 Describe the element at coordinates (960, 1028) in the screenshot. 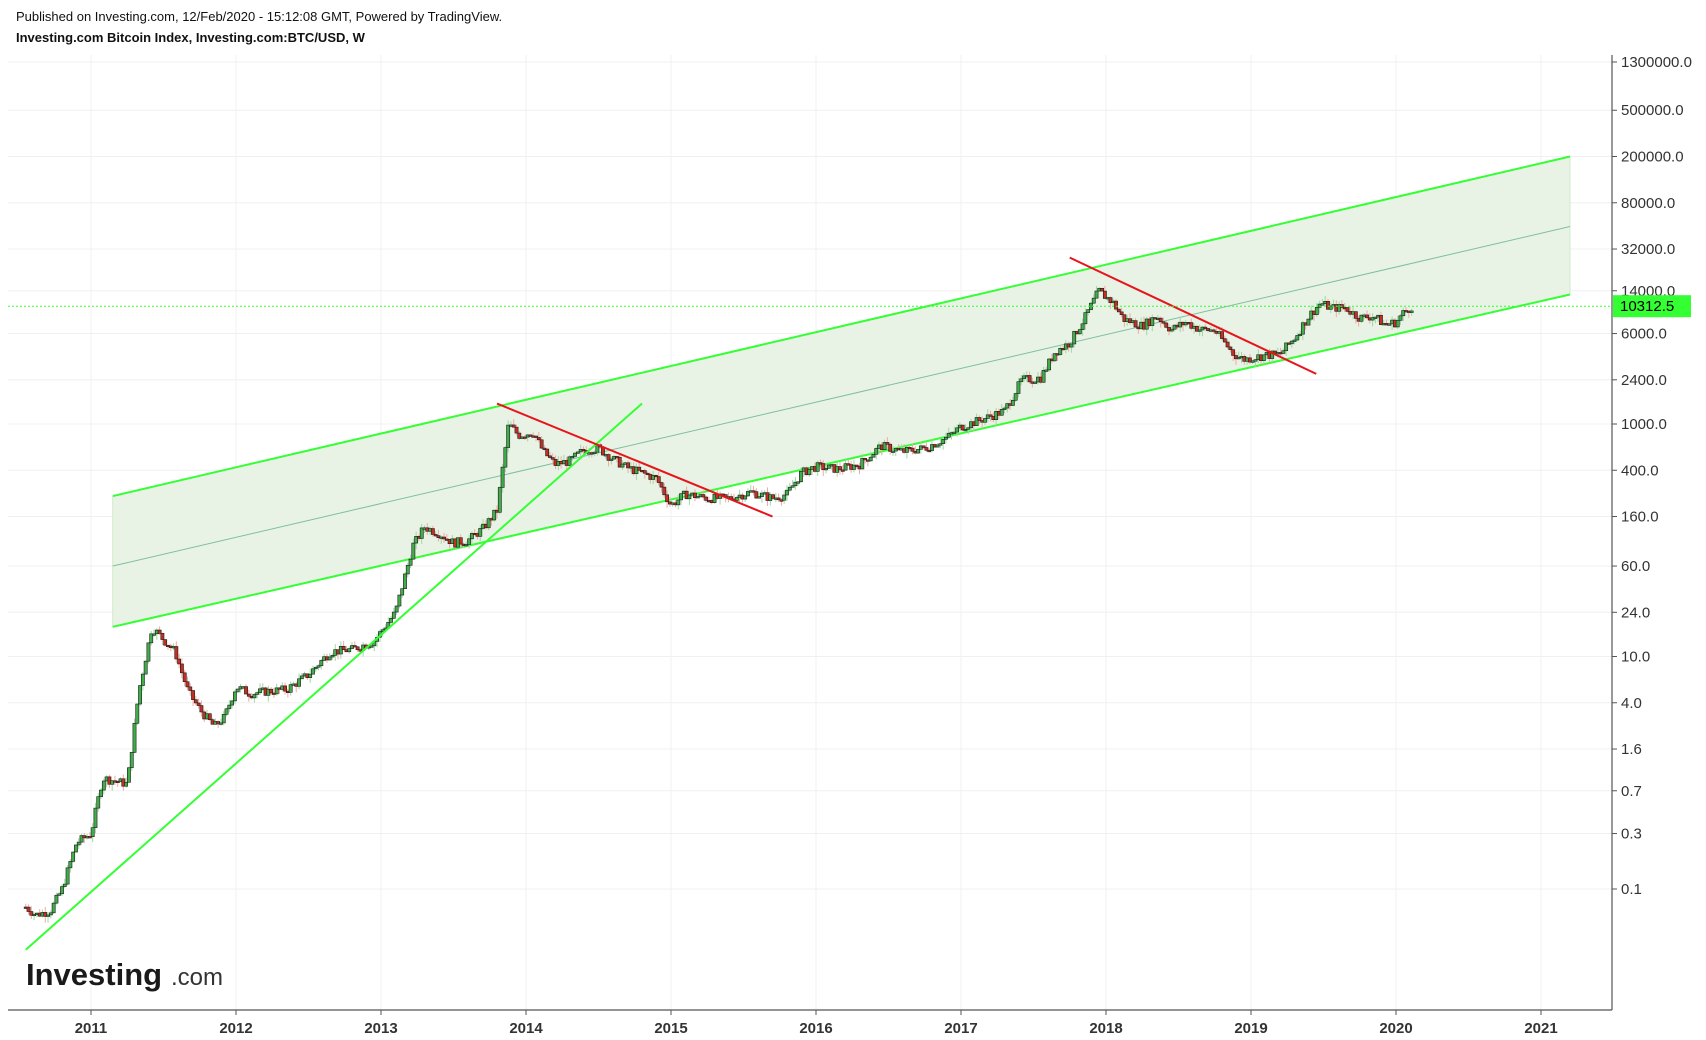

I see `x-tick-label: 2017` at that location.